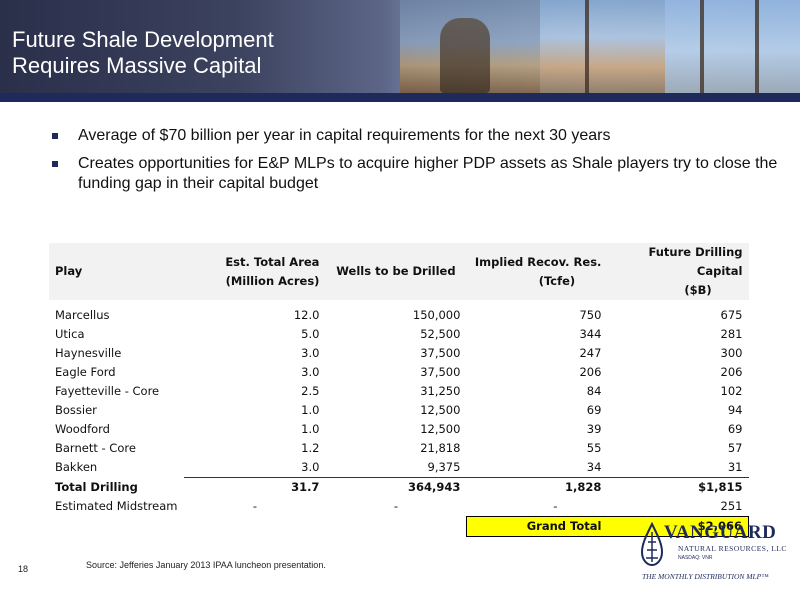 The height and width of the screenshot is (600, 800). Describe the element at coordinates (652, 544) in the screenshot. I see `vanguard-drop-icon` at that location.